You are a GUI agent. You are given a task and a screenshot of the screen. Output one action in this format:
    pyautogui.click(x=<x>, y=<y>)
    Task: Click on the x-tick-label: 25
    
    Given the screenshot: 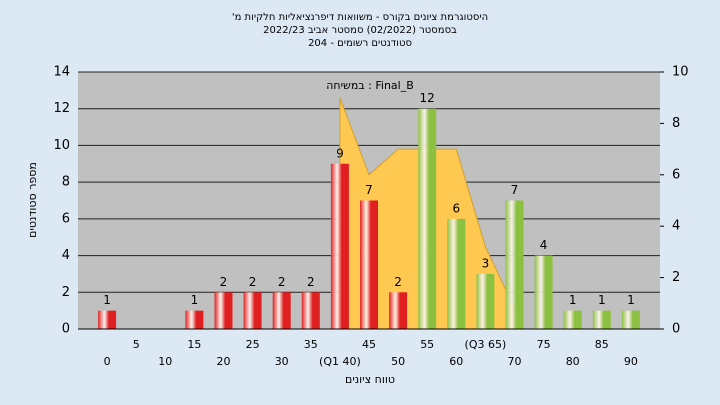 What is the action you would take?
    pyautogui.click(x=253, y=344)
    